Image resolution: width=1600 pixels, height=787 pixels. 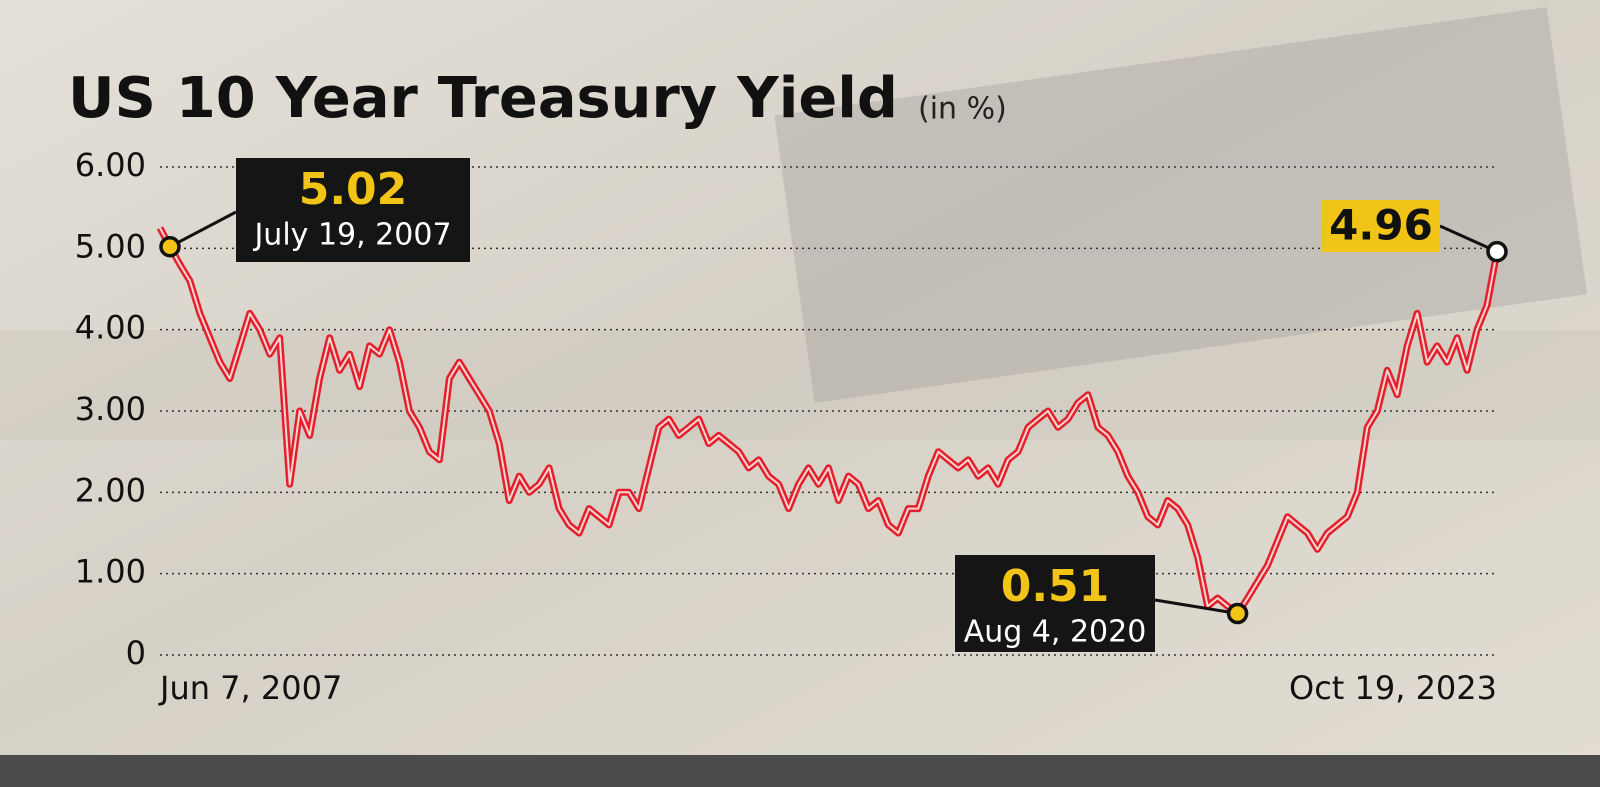 What do you see at coordinates (800, 771) in the screenshot?
I see `bottom-bar` at bounding box center [800, 771].